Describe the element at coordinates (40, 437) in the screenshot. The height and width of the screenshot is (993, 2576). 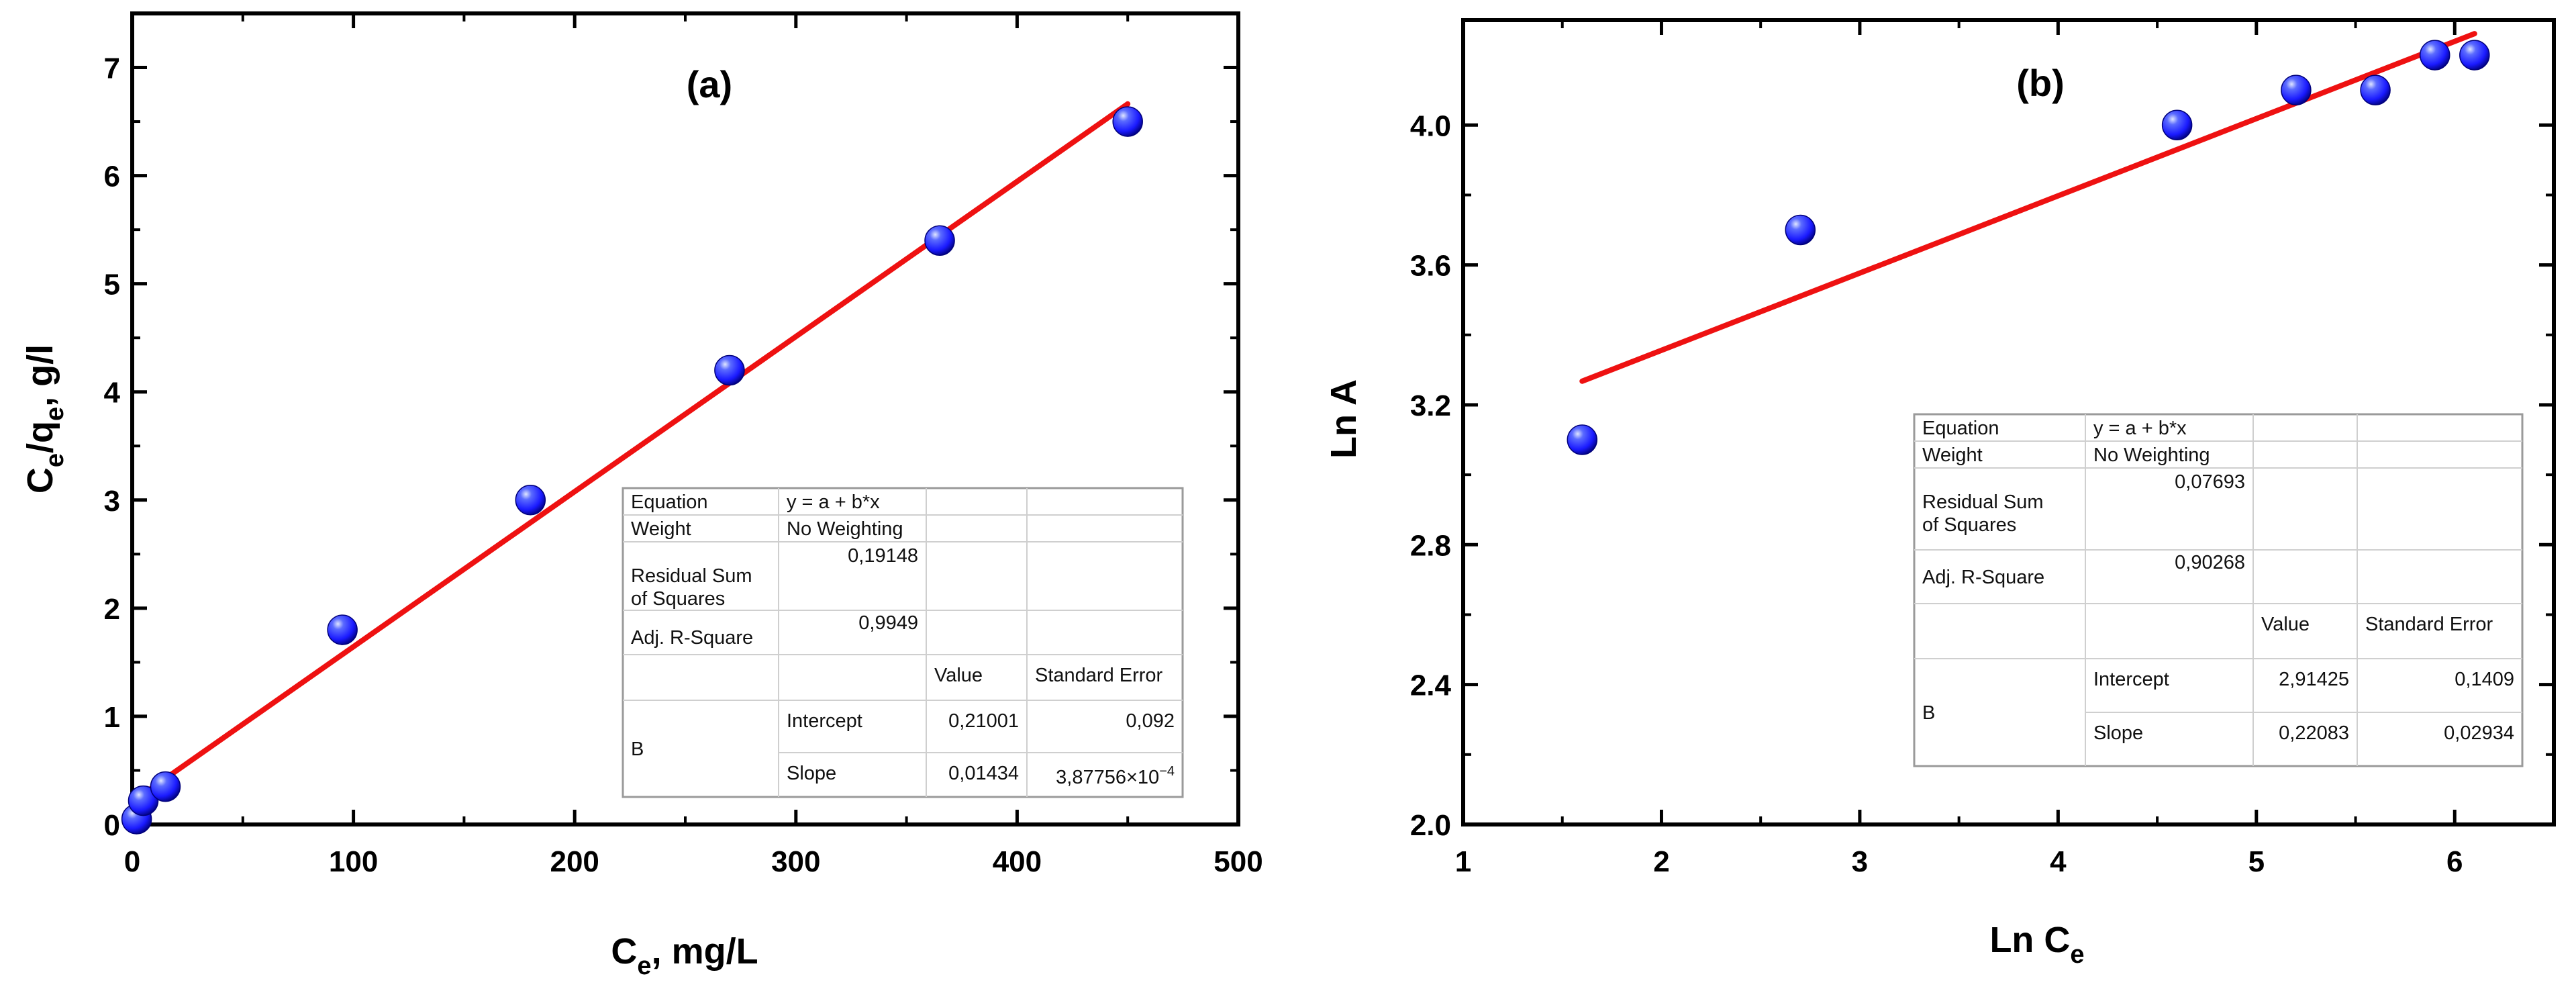
I see `y-axis-title-part: /q` at that location.